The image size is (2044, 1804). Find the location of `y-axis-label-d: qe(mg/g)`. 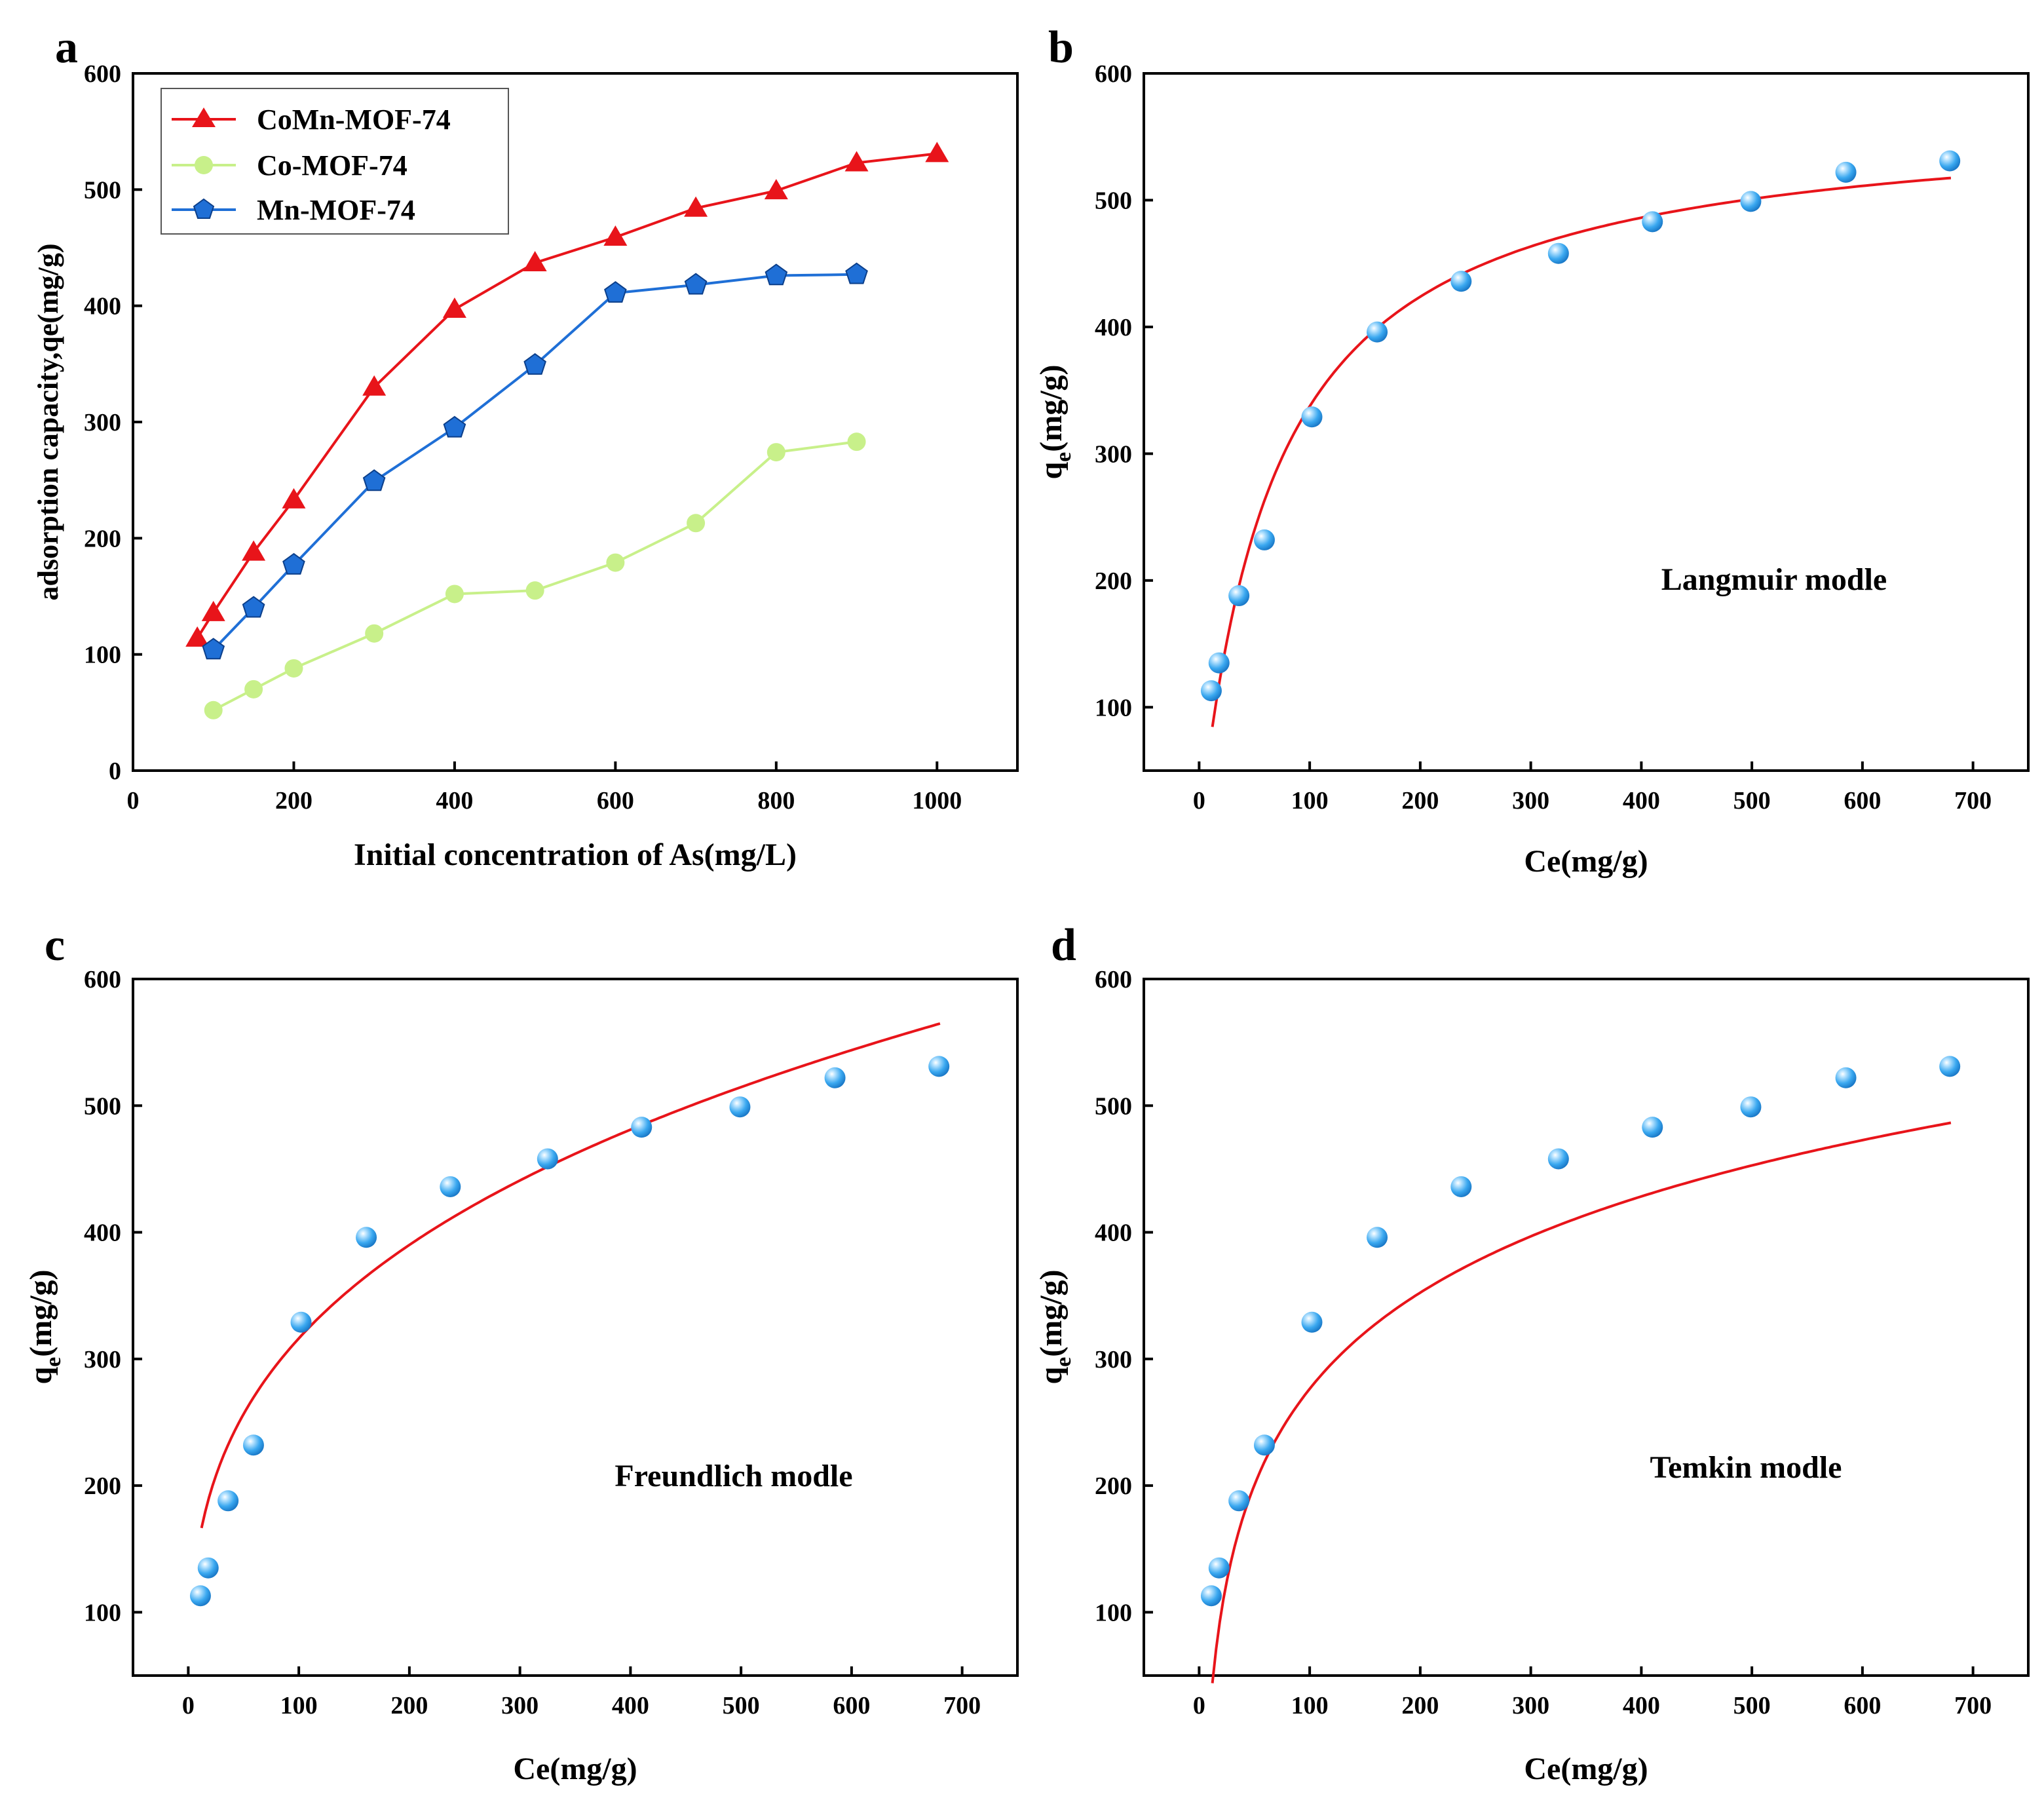

y-axis-label-d: qe(mg/g) is located at coordinates (1055, 1326).